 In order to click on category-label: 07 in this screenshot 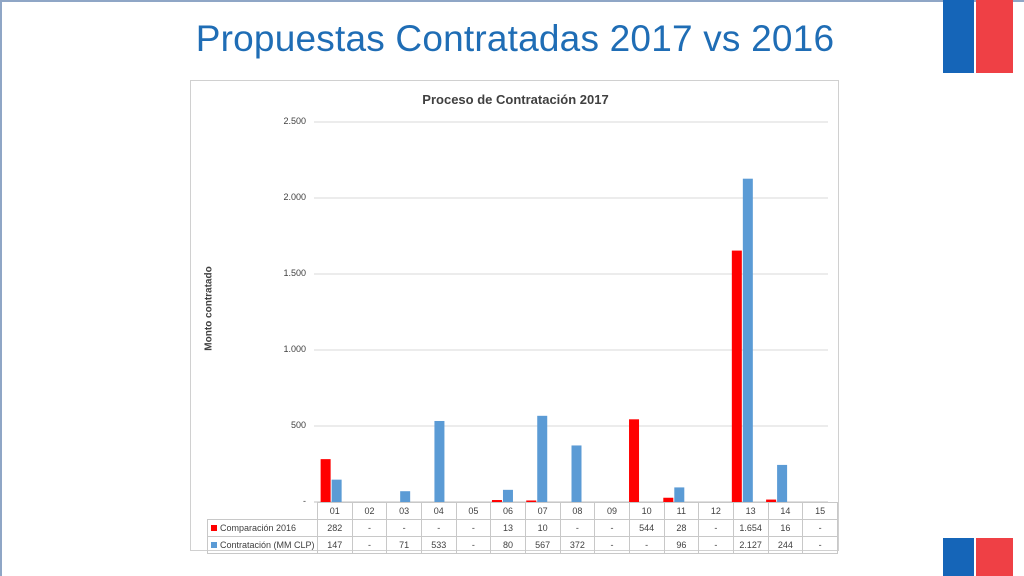, I will do `click(542, 511)`.